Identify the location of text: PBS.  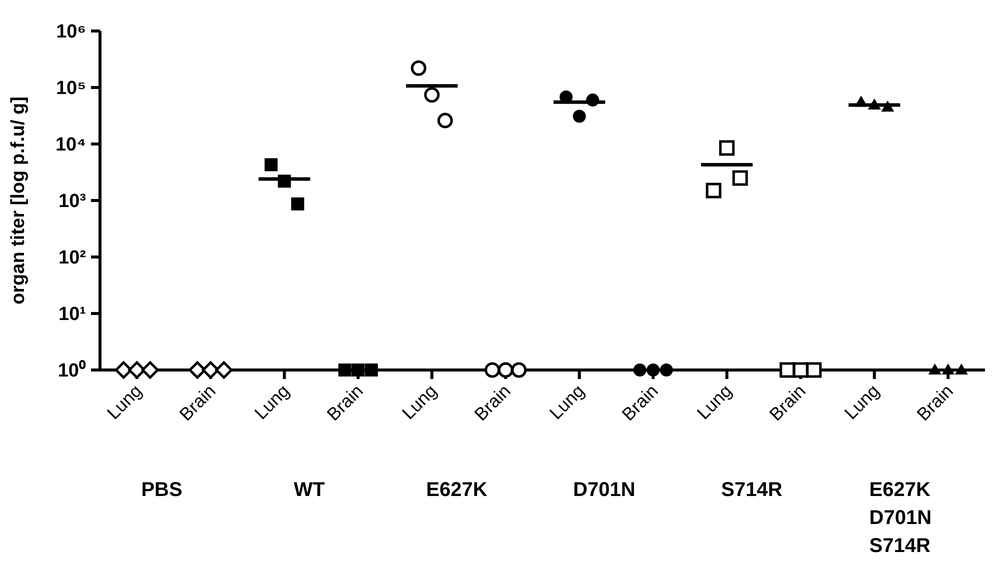
(161, 490).